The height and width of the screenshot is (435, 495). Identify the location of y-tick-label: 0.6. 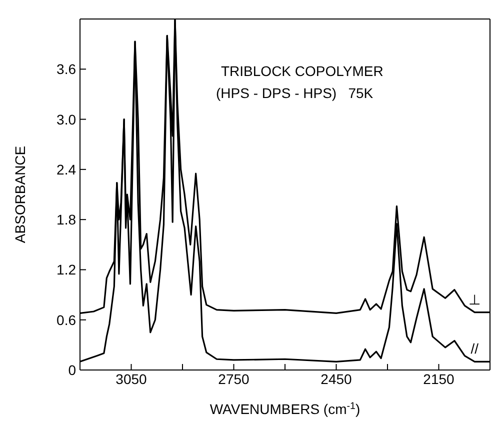
(66, 320).